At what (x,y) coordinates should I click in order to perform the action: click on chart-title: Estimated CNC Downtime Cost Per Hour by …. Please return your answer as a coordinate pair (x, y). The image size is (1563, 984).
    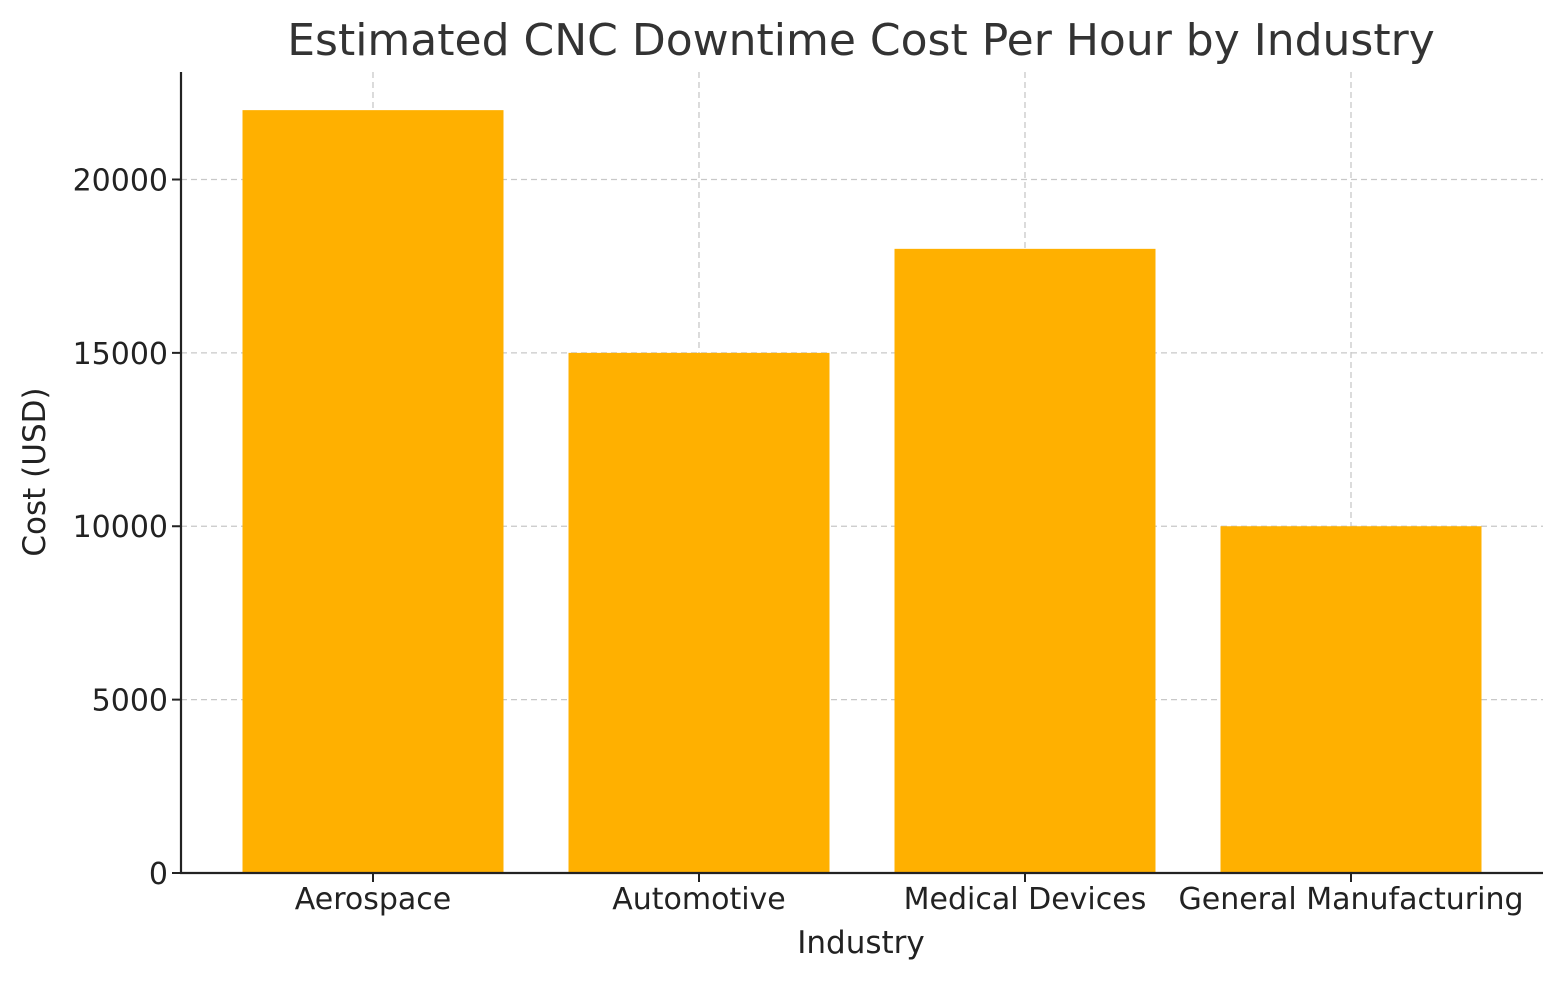
    Looking at the image, I should click on (861, 40).